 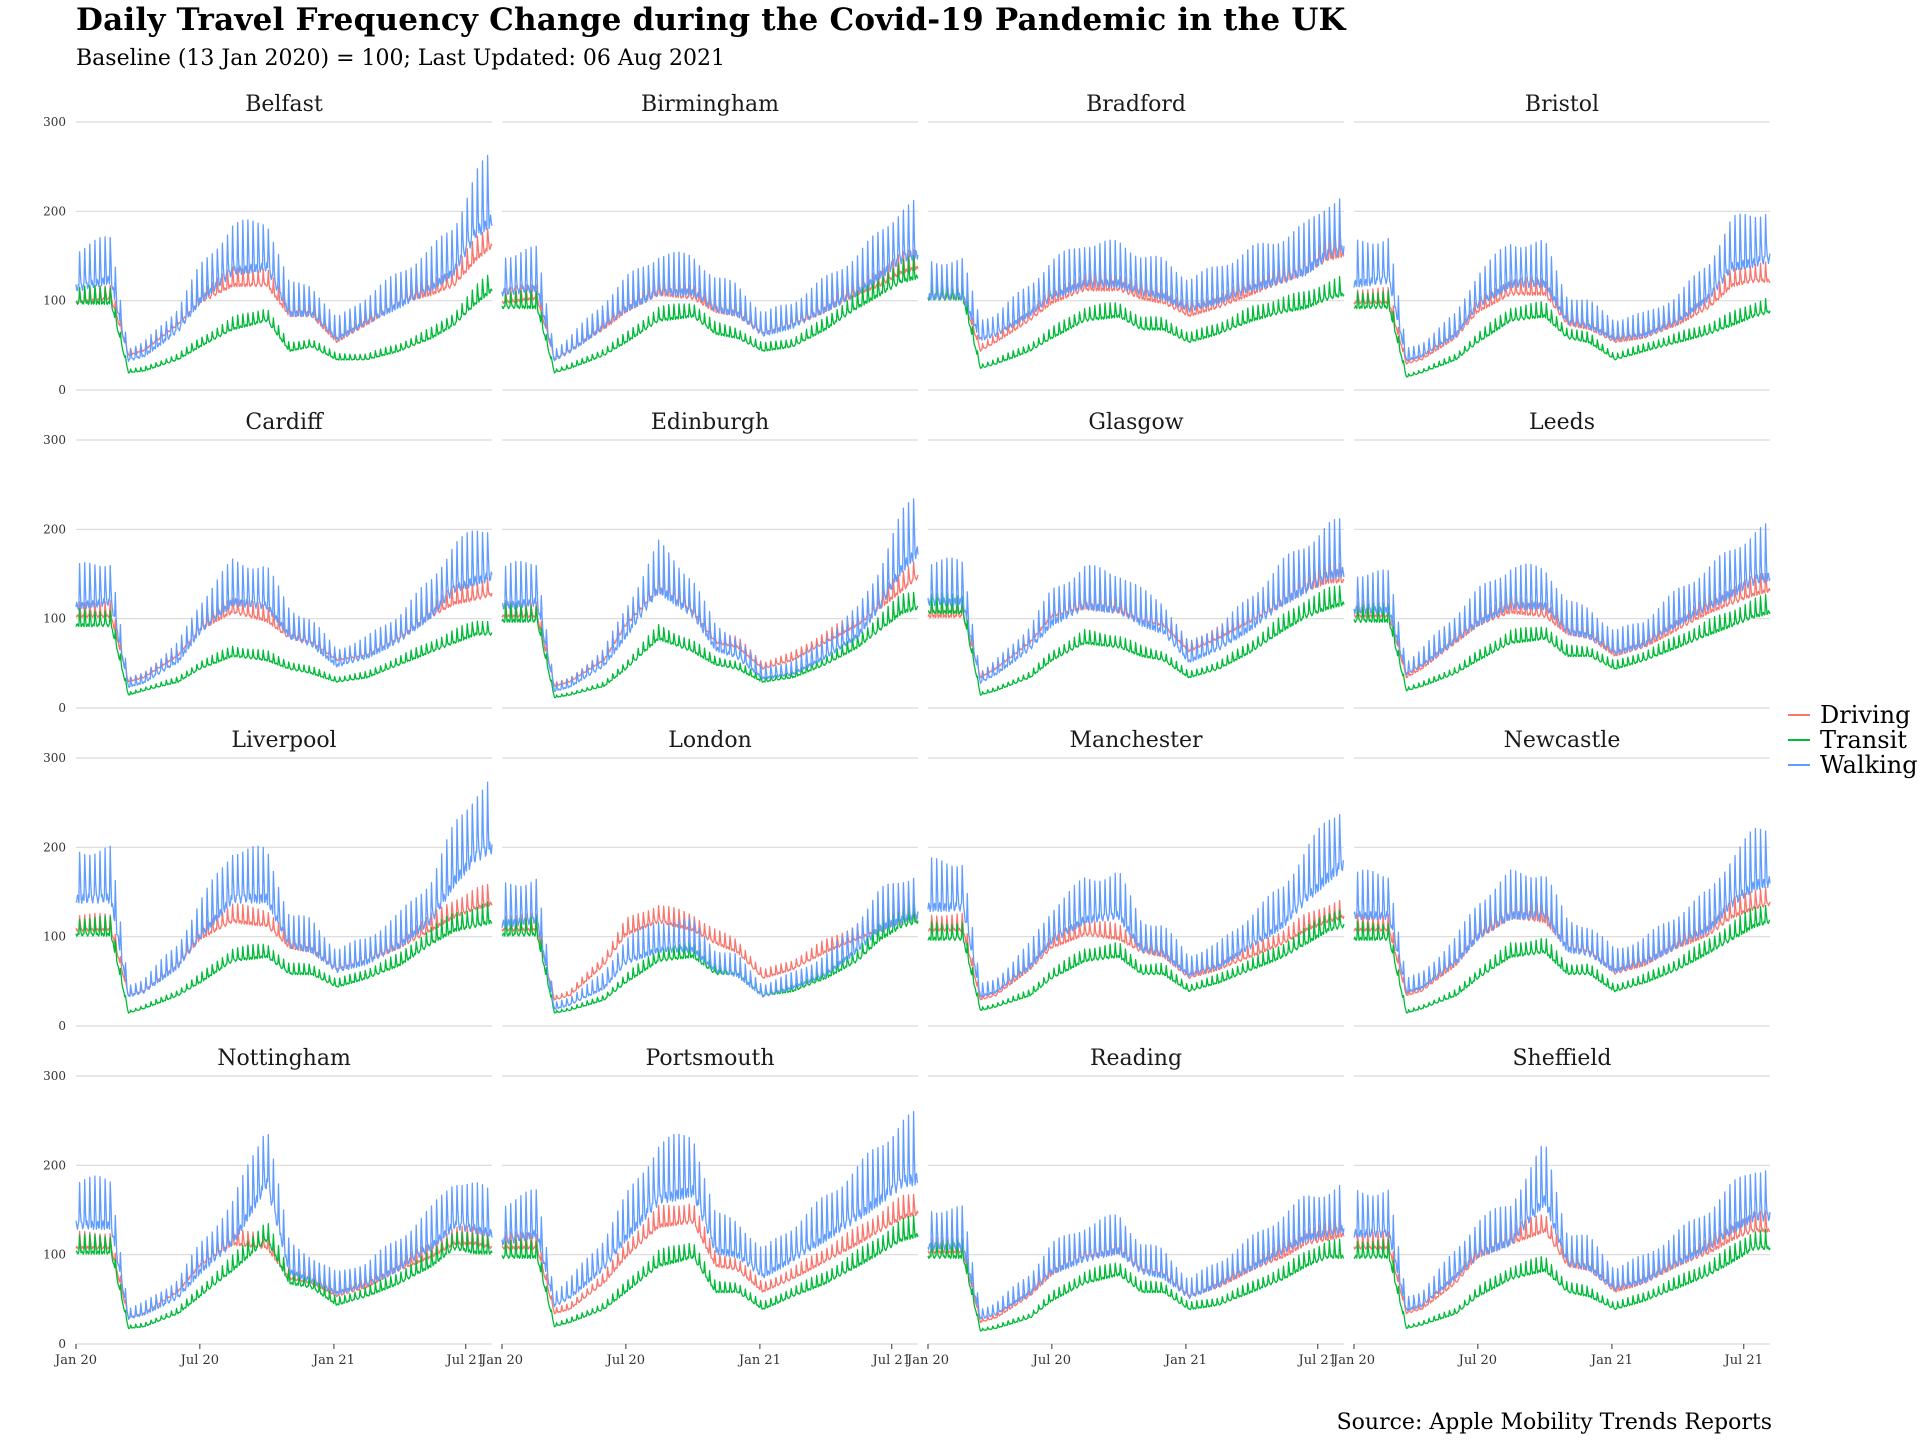 I want to click on series-line-belfast-walking, so click(x=284, y=258).